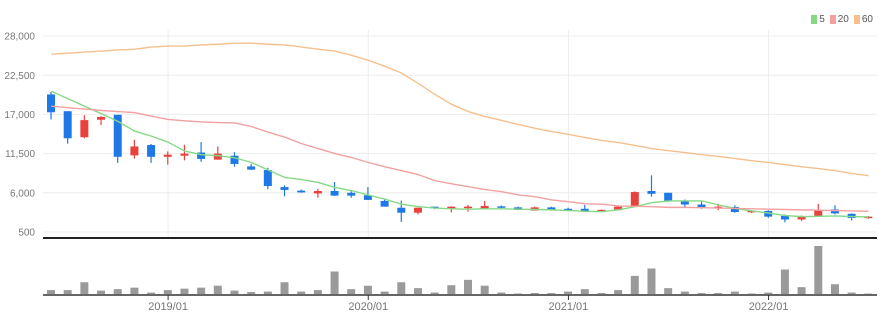 The width and height of the screenshot is (891, 332). Describe the element at coordinates (20, 37) in the screenshot. I see `y-tick-label: 28,000` at that location.